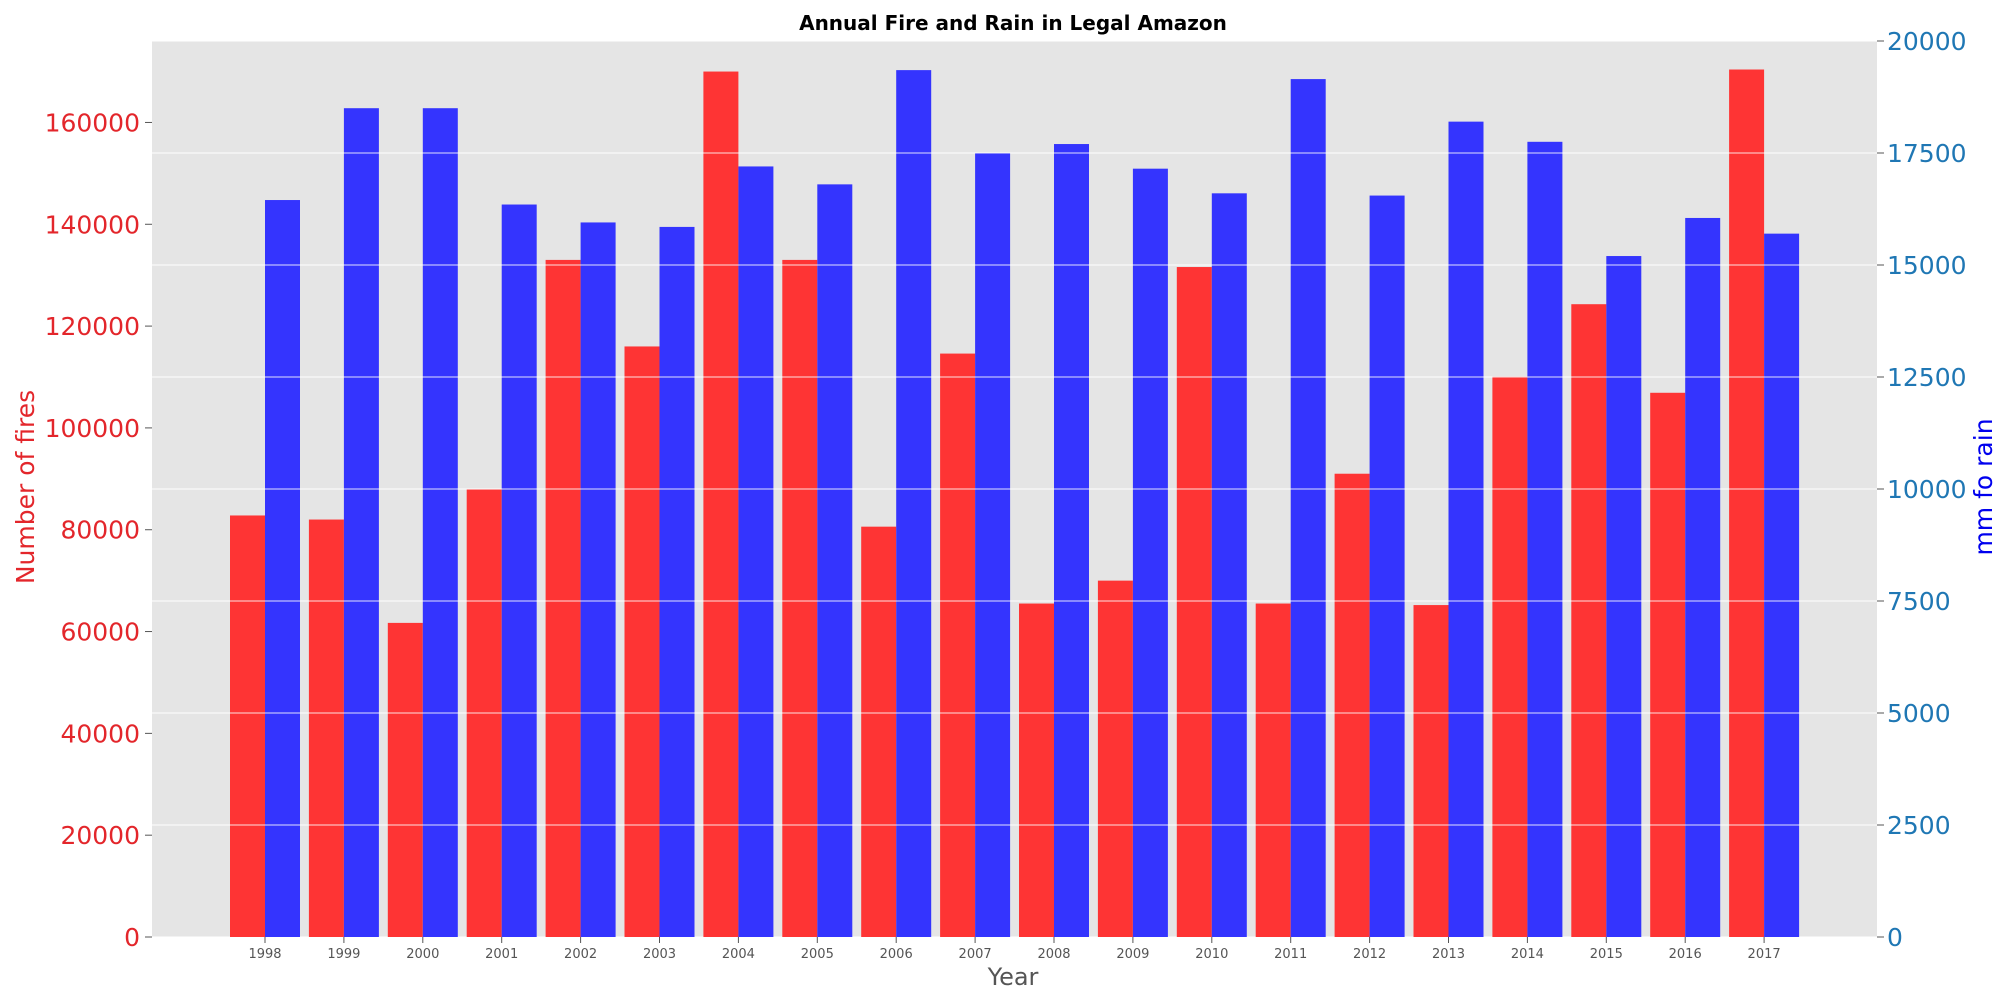 The image size is (2000, 1000). Describe the element at coordinates (1071, 541) in the screenshot. I see `rain-bar-2008` at that location.